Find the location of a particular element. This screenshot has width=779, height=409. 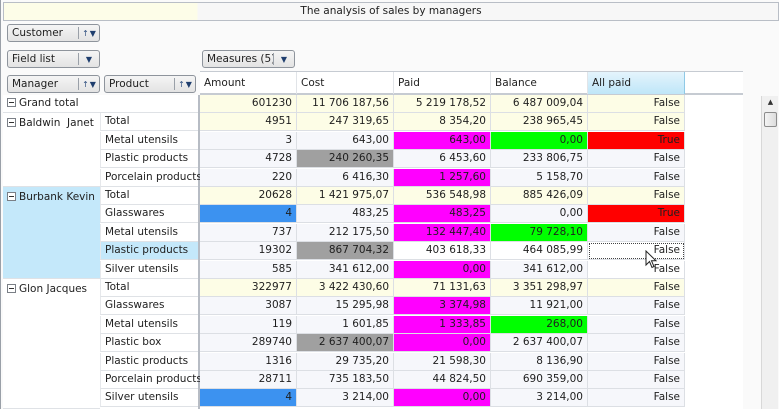

cell-balance: 79 728,10 is located at coordinates (539, 232).